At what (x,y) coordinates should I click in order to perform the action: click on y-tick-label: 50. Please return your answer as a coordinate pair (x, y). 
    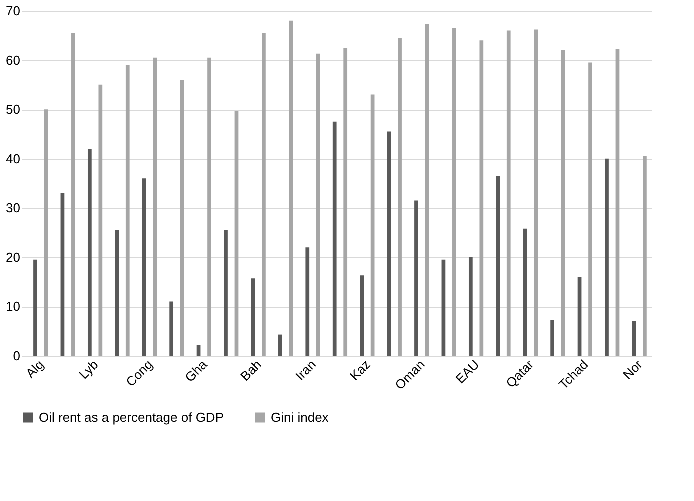
    Looking at the image, I should click on (13, 110).